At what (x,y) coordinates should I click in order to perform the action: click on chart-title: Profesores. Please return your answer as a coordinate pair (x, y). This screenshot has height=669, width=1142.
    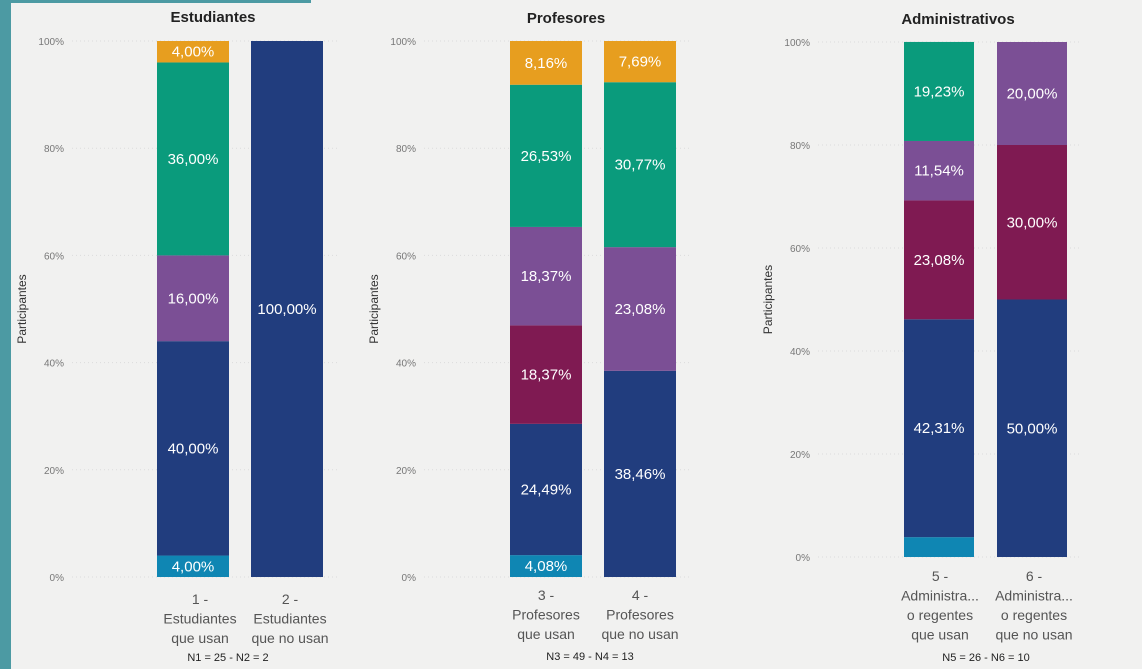
    Looking at the image, I should click on (566, 18).